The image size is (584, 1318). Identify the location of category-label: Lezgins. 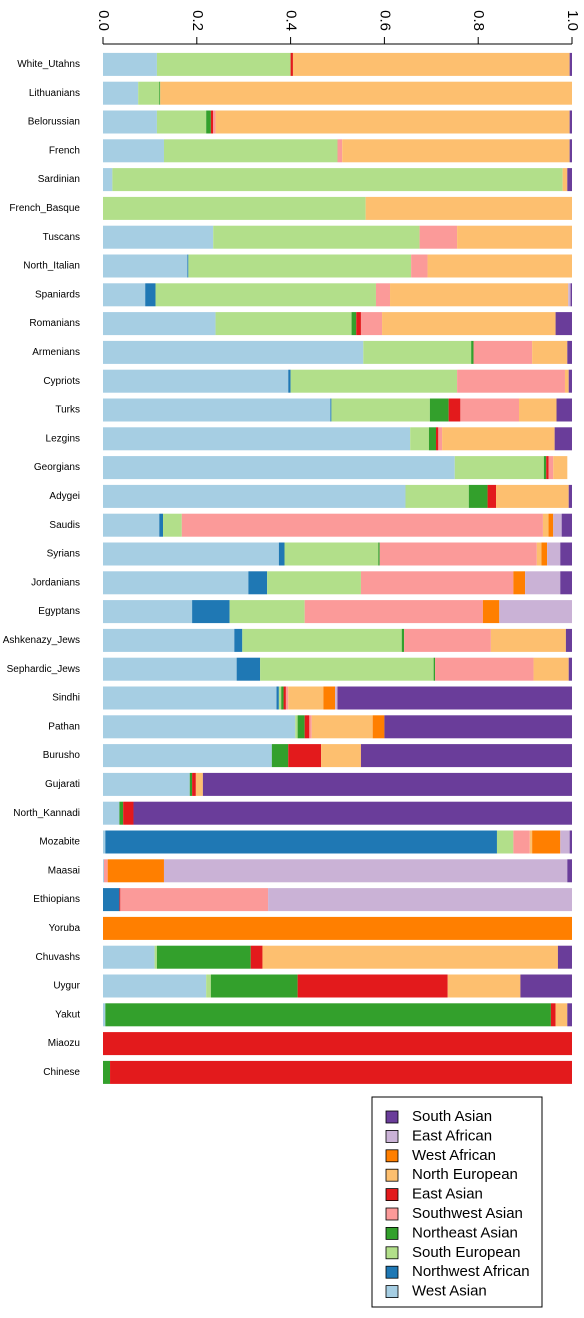
(63, 438).